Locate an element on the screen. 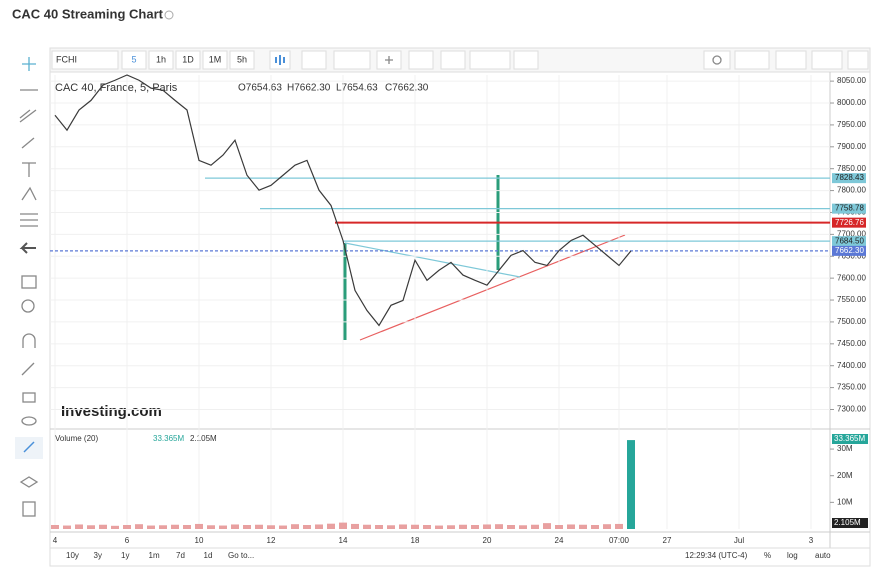 The width and height of the screenshot is (880, 578). level-label: 7662.30 is located at coordinates (849, 250).